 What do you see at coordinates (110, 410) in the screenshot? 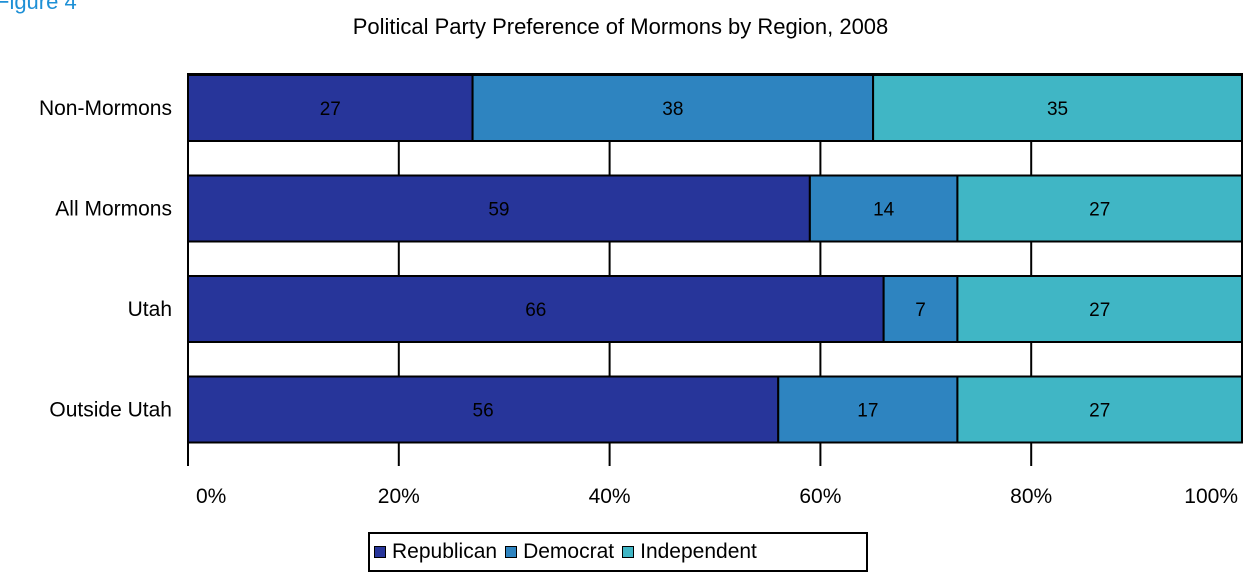
I see `category-label-outside-utah: Outside Utah` at bounding box center [110, 410].